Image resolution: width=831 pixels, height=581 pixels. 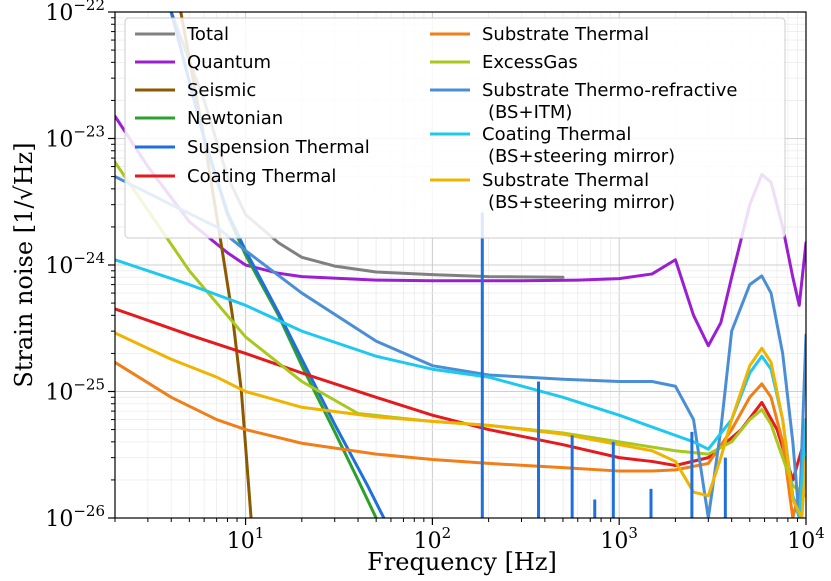 I want to click on y-tick-label: 10−25, so click(x=75, y=391).